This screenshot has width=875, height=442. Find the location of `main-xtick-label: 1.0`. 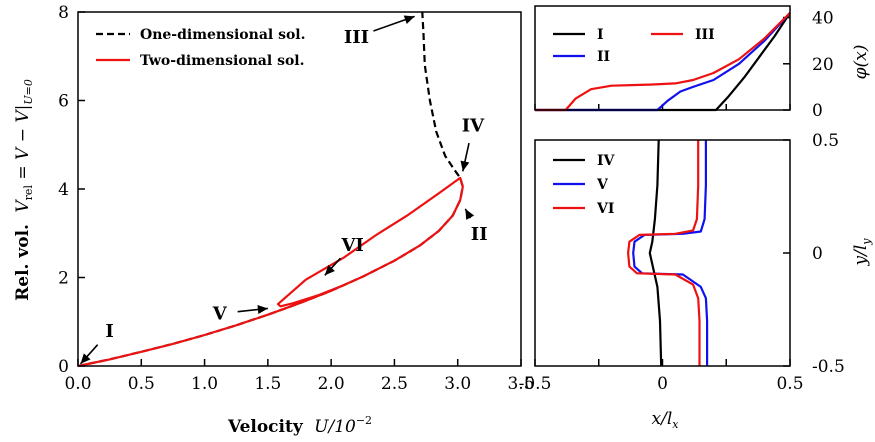

main-xtick-label: 1.0 is located at coordinates (204, 384).